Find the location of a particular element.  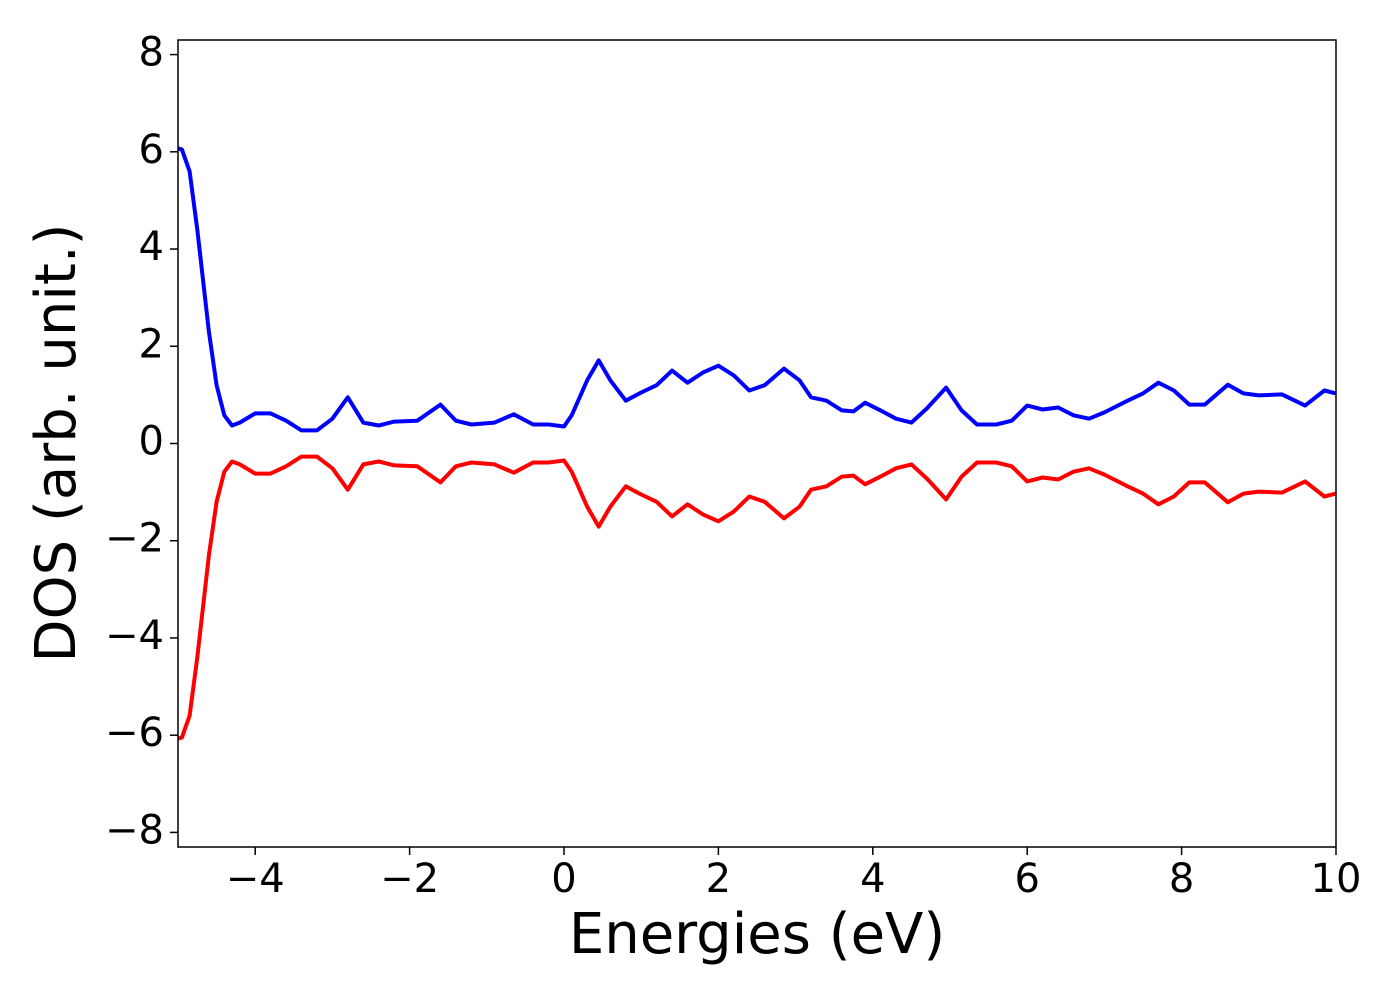

x-tick-label: 8 is located at coordinates (1181, 879).